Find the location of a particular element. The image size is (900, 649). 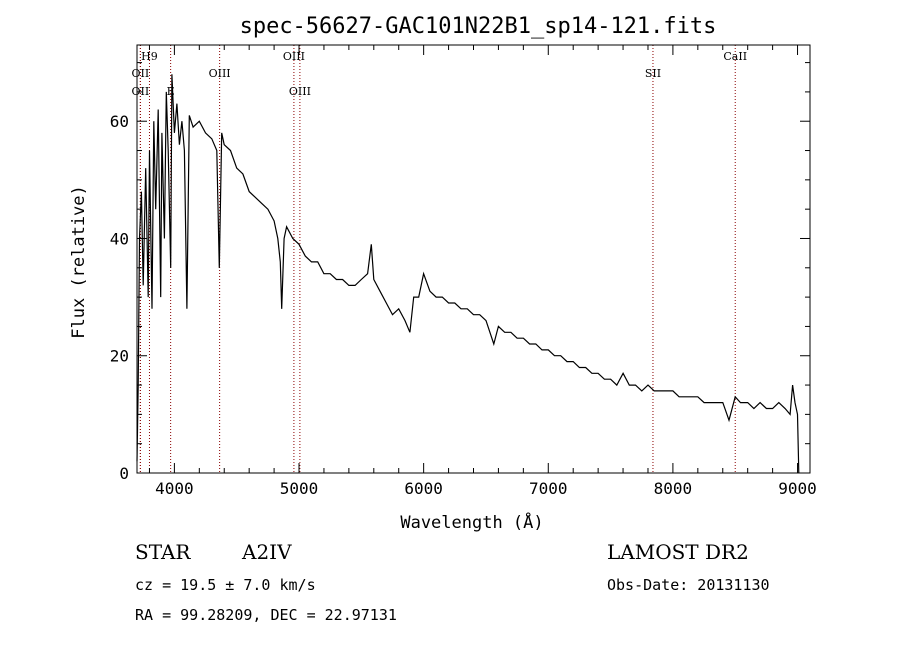

x-tick-label: 6000 is located at coordinates (423, 488).